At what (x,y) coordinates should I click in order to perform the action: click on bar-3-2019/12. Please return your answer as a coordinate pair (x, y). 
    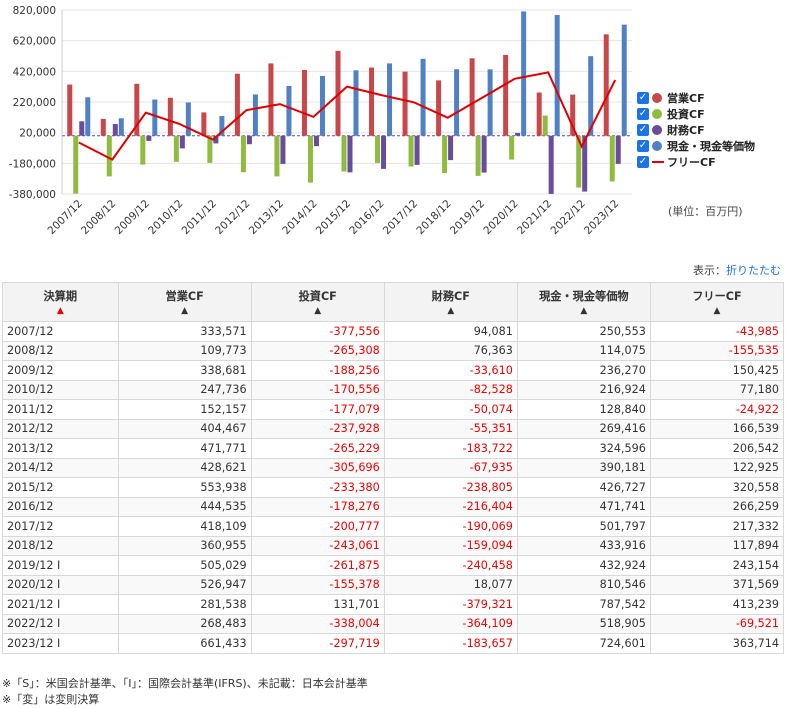
    Looking at the image, I should click on (484, 154).